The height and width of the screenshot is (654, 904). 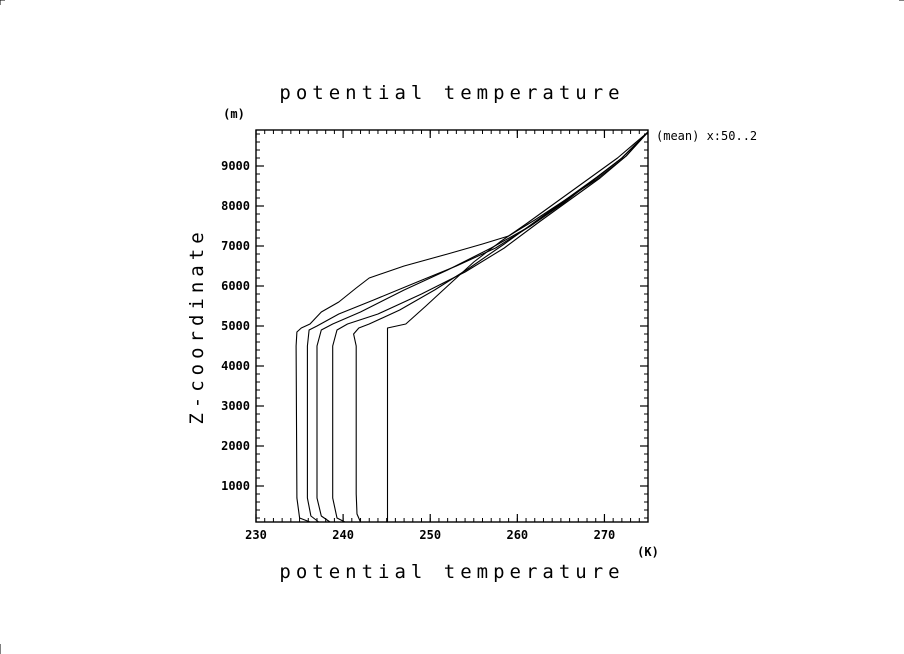 What do you see at coordinates (451, 572) in the screenshot?
I see `x-axis-title: potential temperature` at bounding box center [451, 572].